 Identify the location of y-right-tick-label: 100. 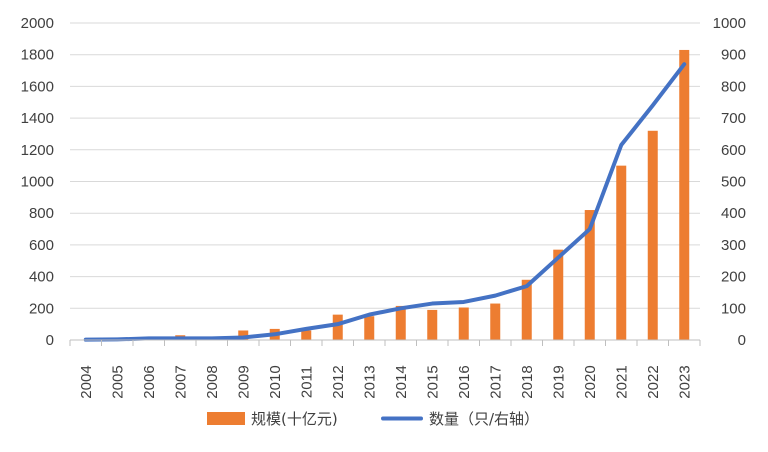
(733, 308).